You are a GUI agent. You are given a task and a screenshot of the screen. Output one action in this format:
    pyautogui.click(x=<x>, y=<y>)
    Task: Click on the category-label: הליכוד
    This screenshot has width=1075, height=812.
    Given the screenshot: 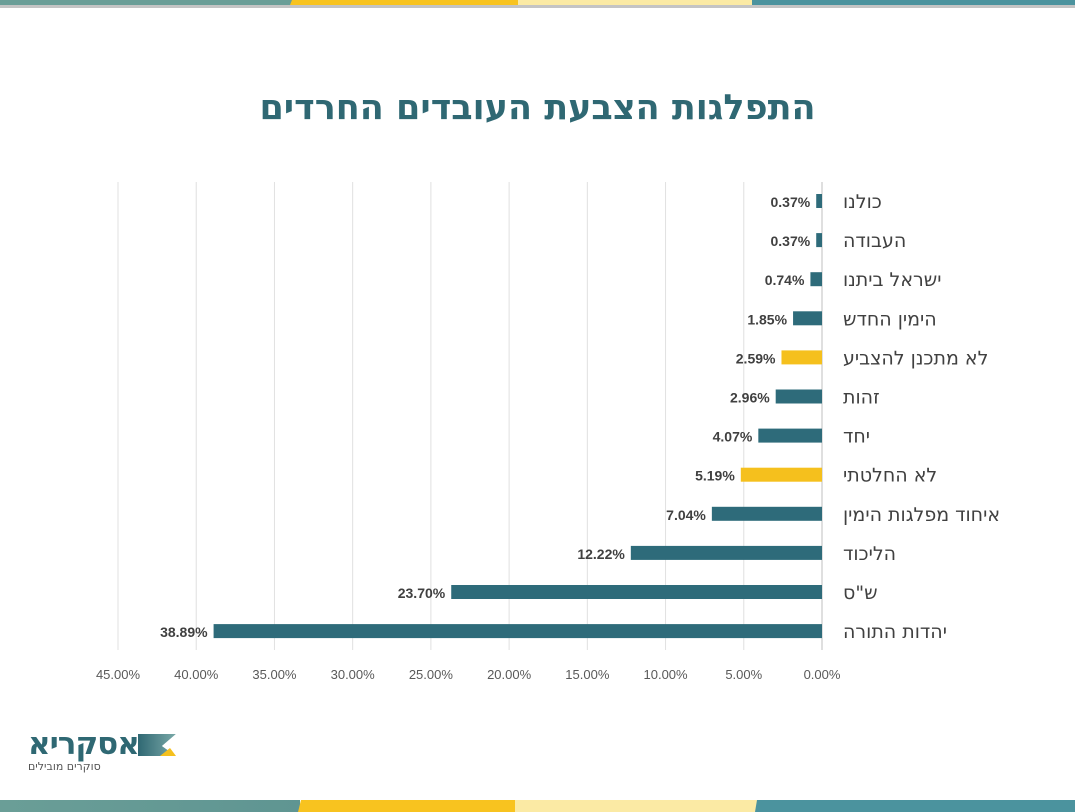 What is the action you would take?
    pyautogui.click(x=869, y=554)
    